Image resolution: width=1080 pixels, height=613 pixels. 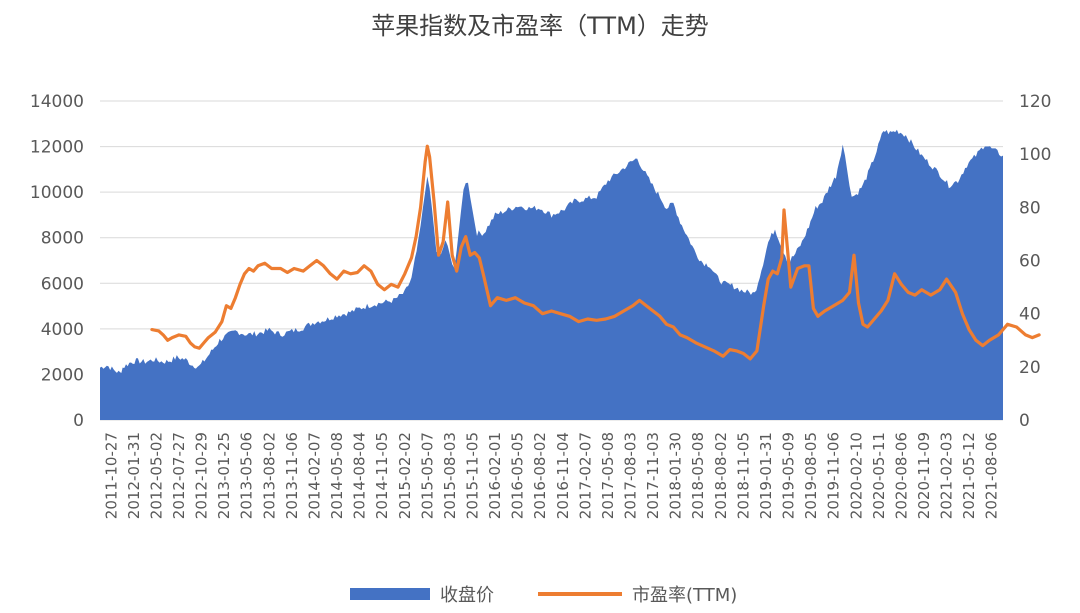 I want to click on x-tick-label: 2019-01-31, so click(x=766, y=475).